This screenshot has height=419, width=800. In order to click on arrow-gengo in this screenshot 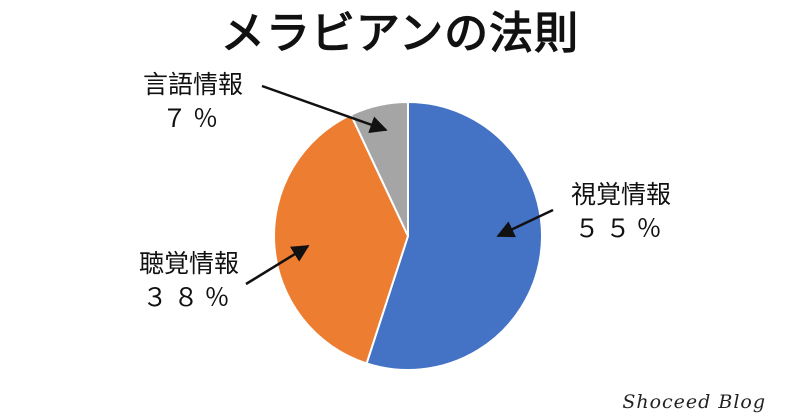, I will do `click(324, 108)`.